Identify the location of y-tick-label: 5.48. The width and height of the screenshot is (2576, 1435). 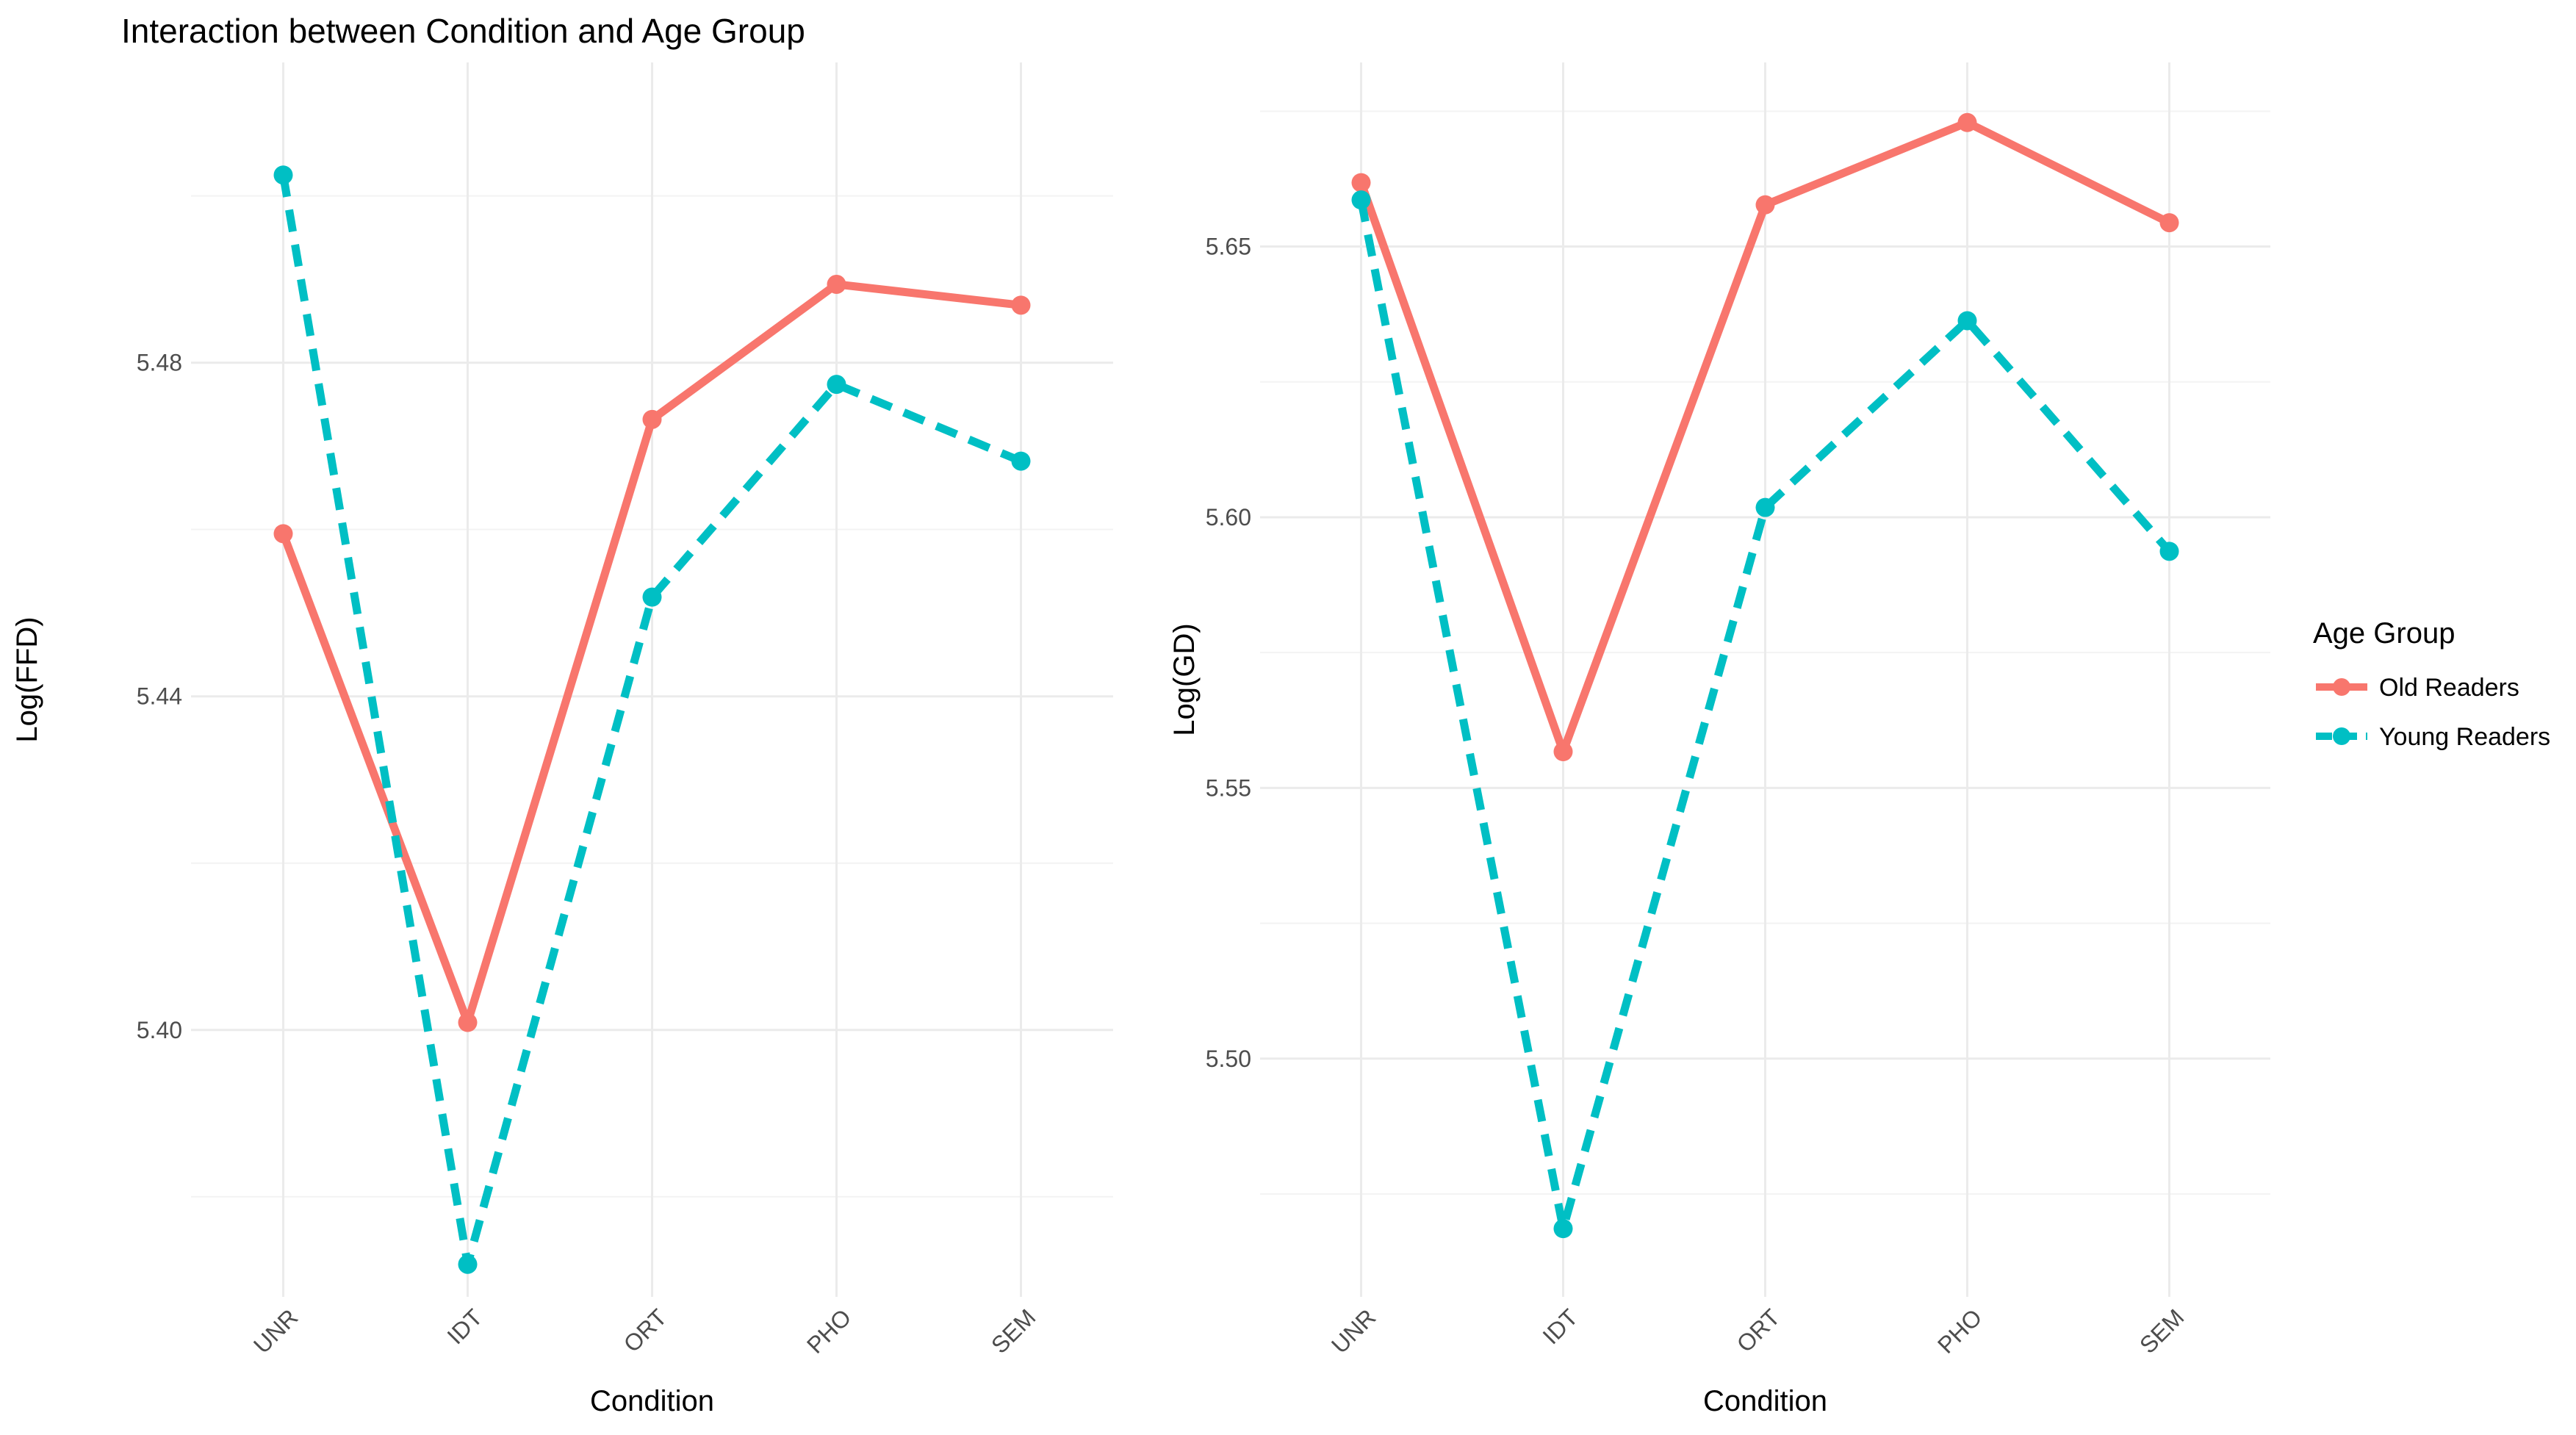
(159, 363).